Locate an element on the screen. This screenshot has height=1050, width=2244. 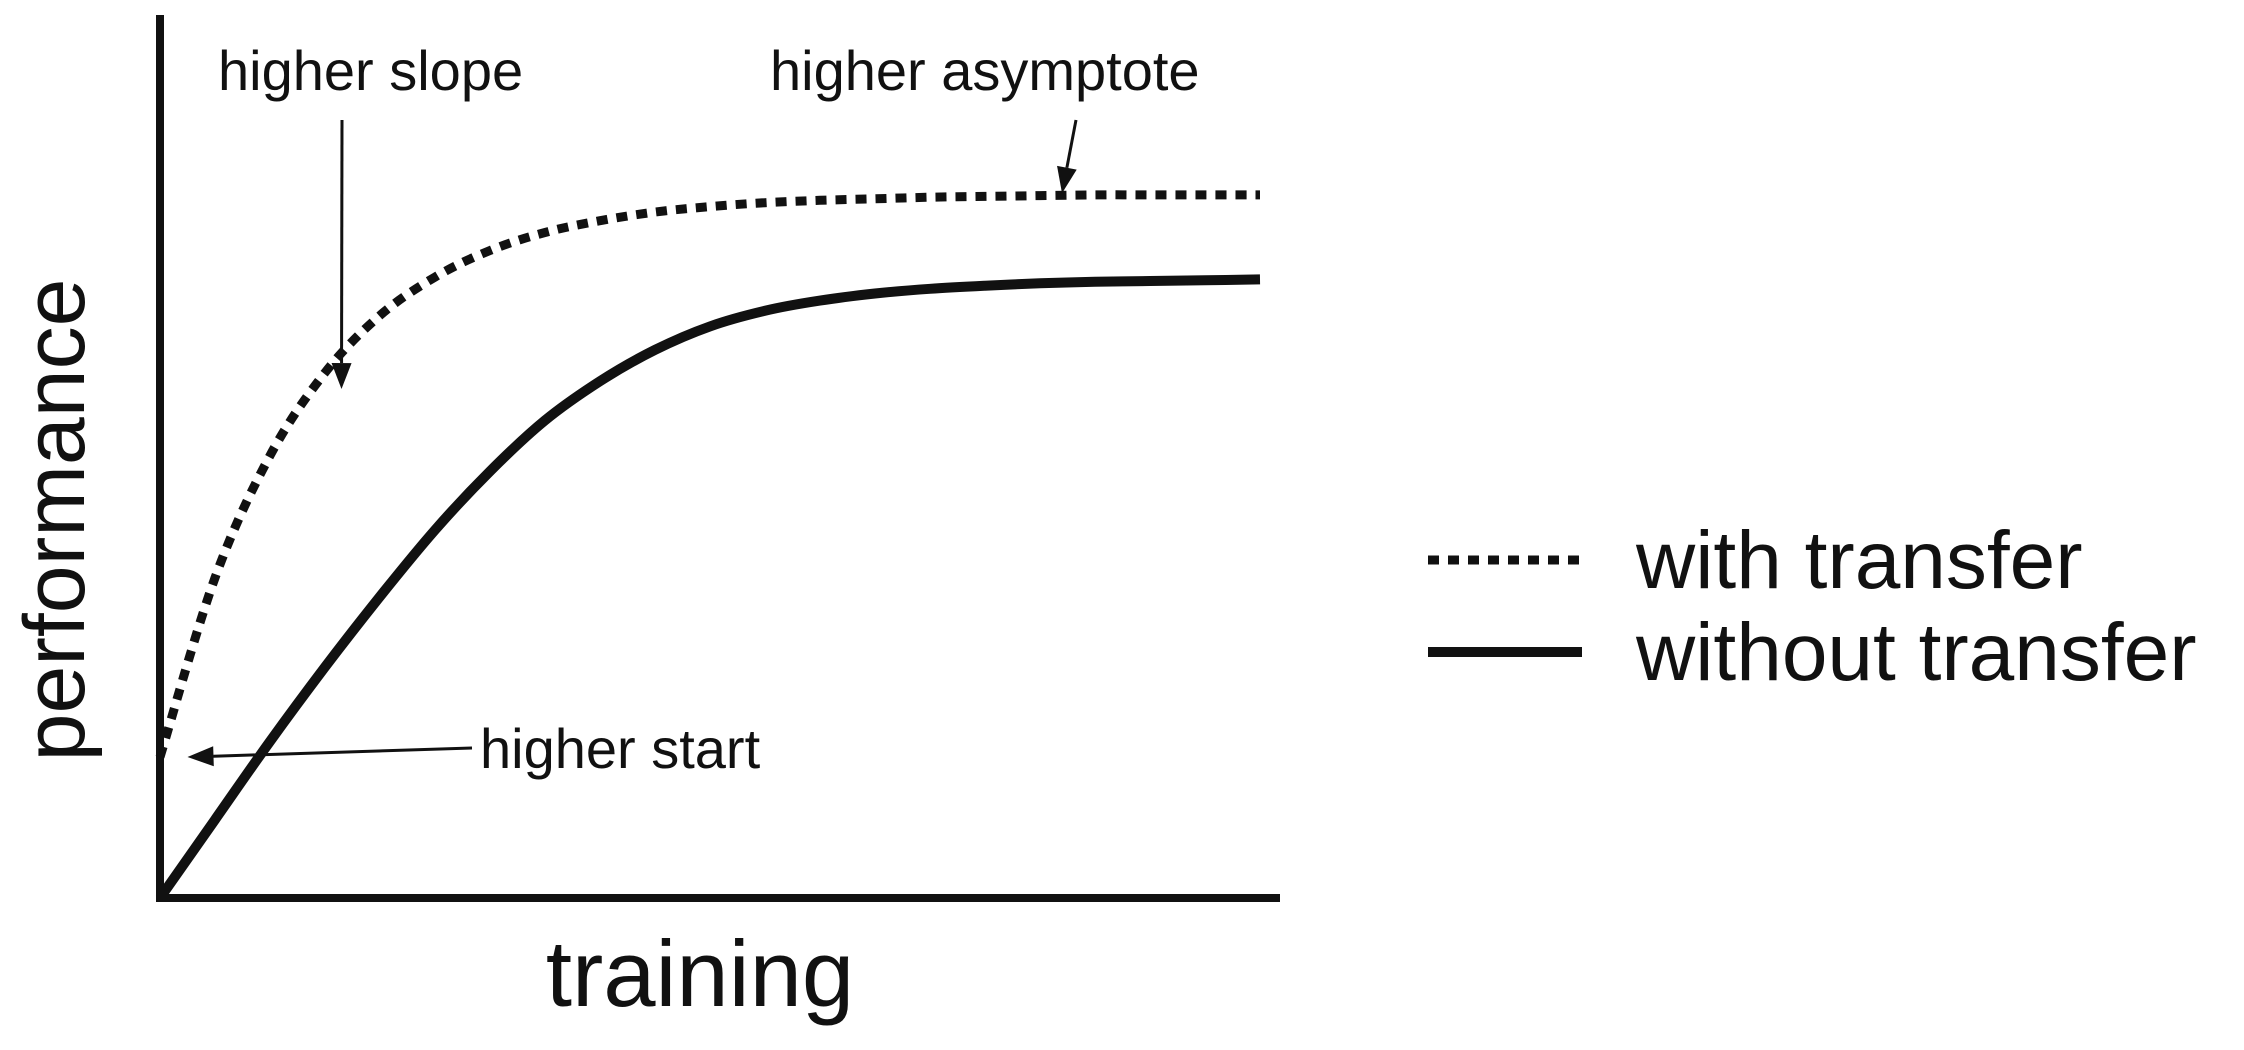
annotation-higher-slope: higher slope is located at coordinates (370, 70).